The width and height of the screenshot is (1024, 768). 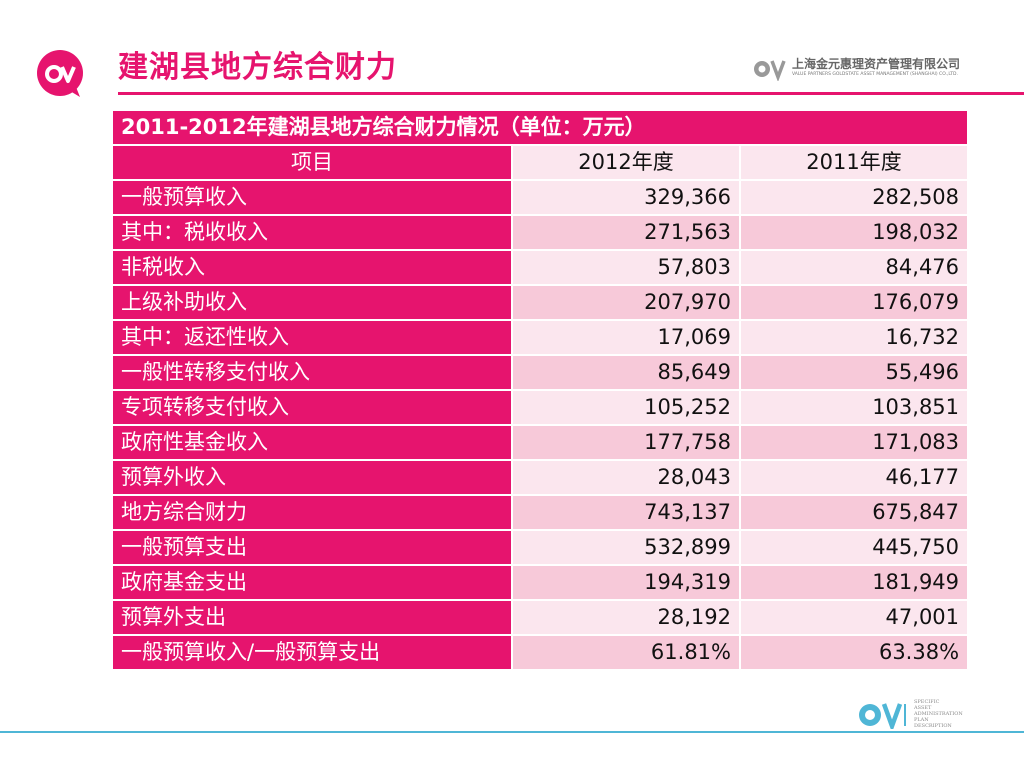 What do you see at coordinates (626, 267) in the screenshot?
I see `value-2012: 57,803` at bounding box center [626, 267].